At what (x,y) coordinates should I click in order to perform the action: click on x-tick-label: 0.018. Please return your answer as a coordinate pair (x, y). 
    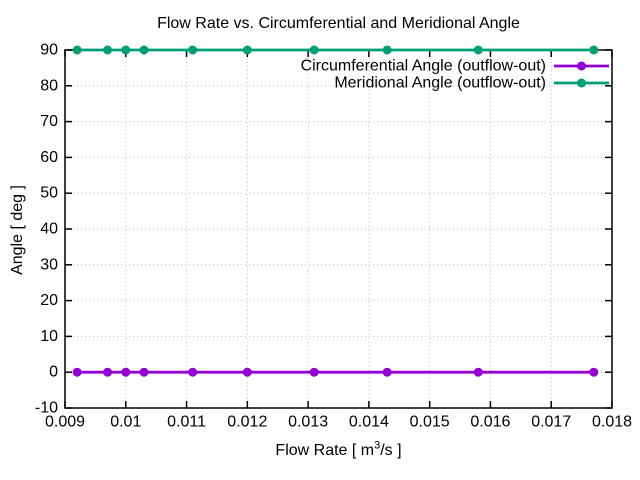
    Looking at the image, I should click on (612, 422).